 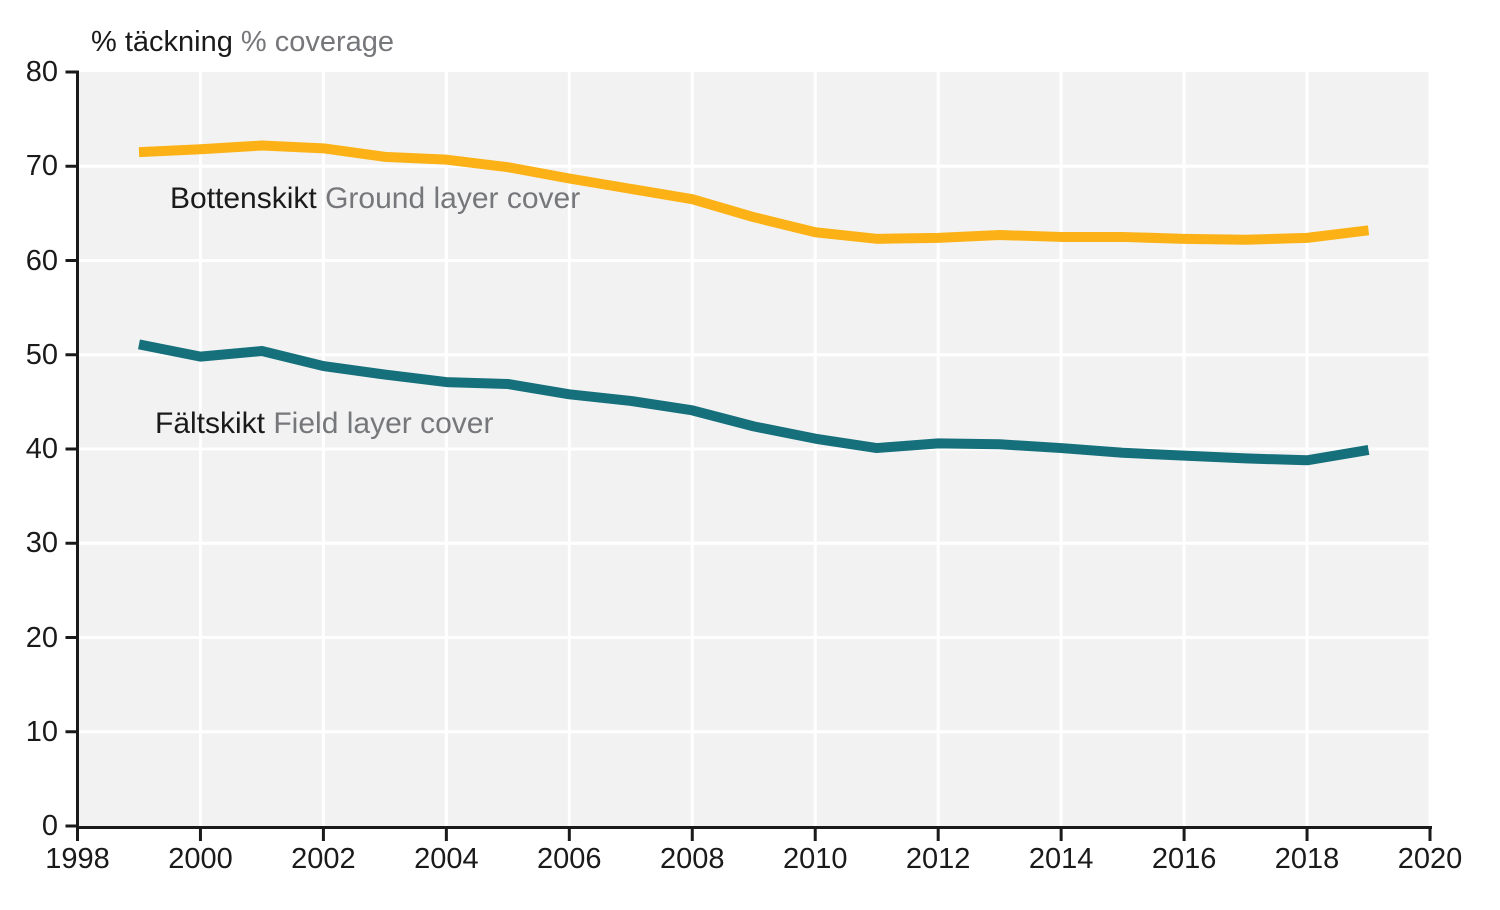 What do you see at coordinates (1430, 859) in the screenshot?
I see `x-tick-label-2020: 2020` at bounding box center [1430, 859].